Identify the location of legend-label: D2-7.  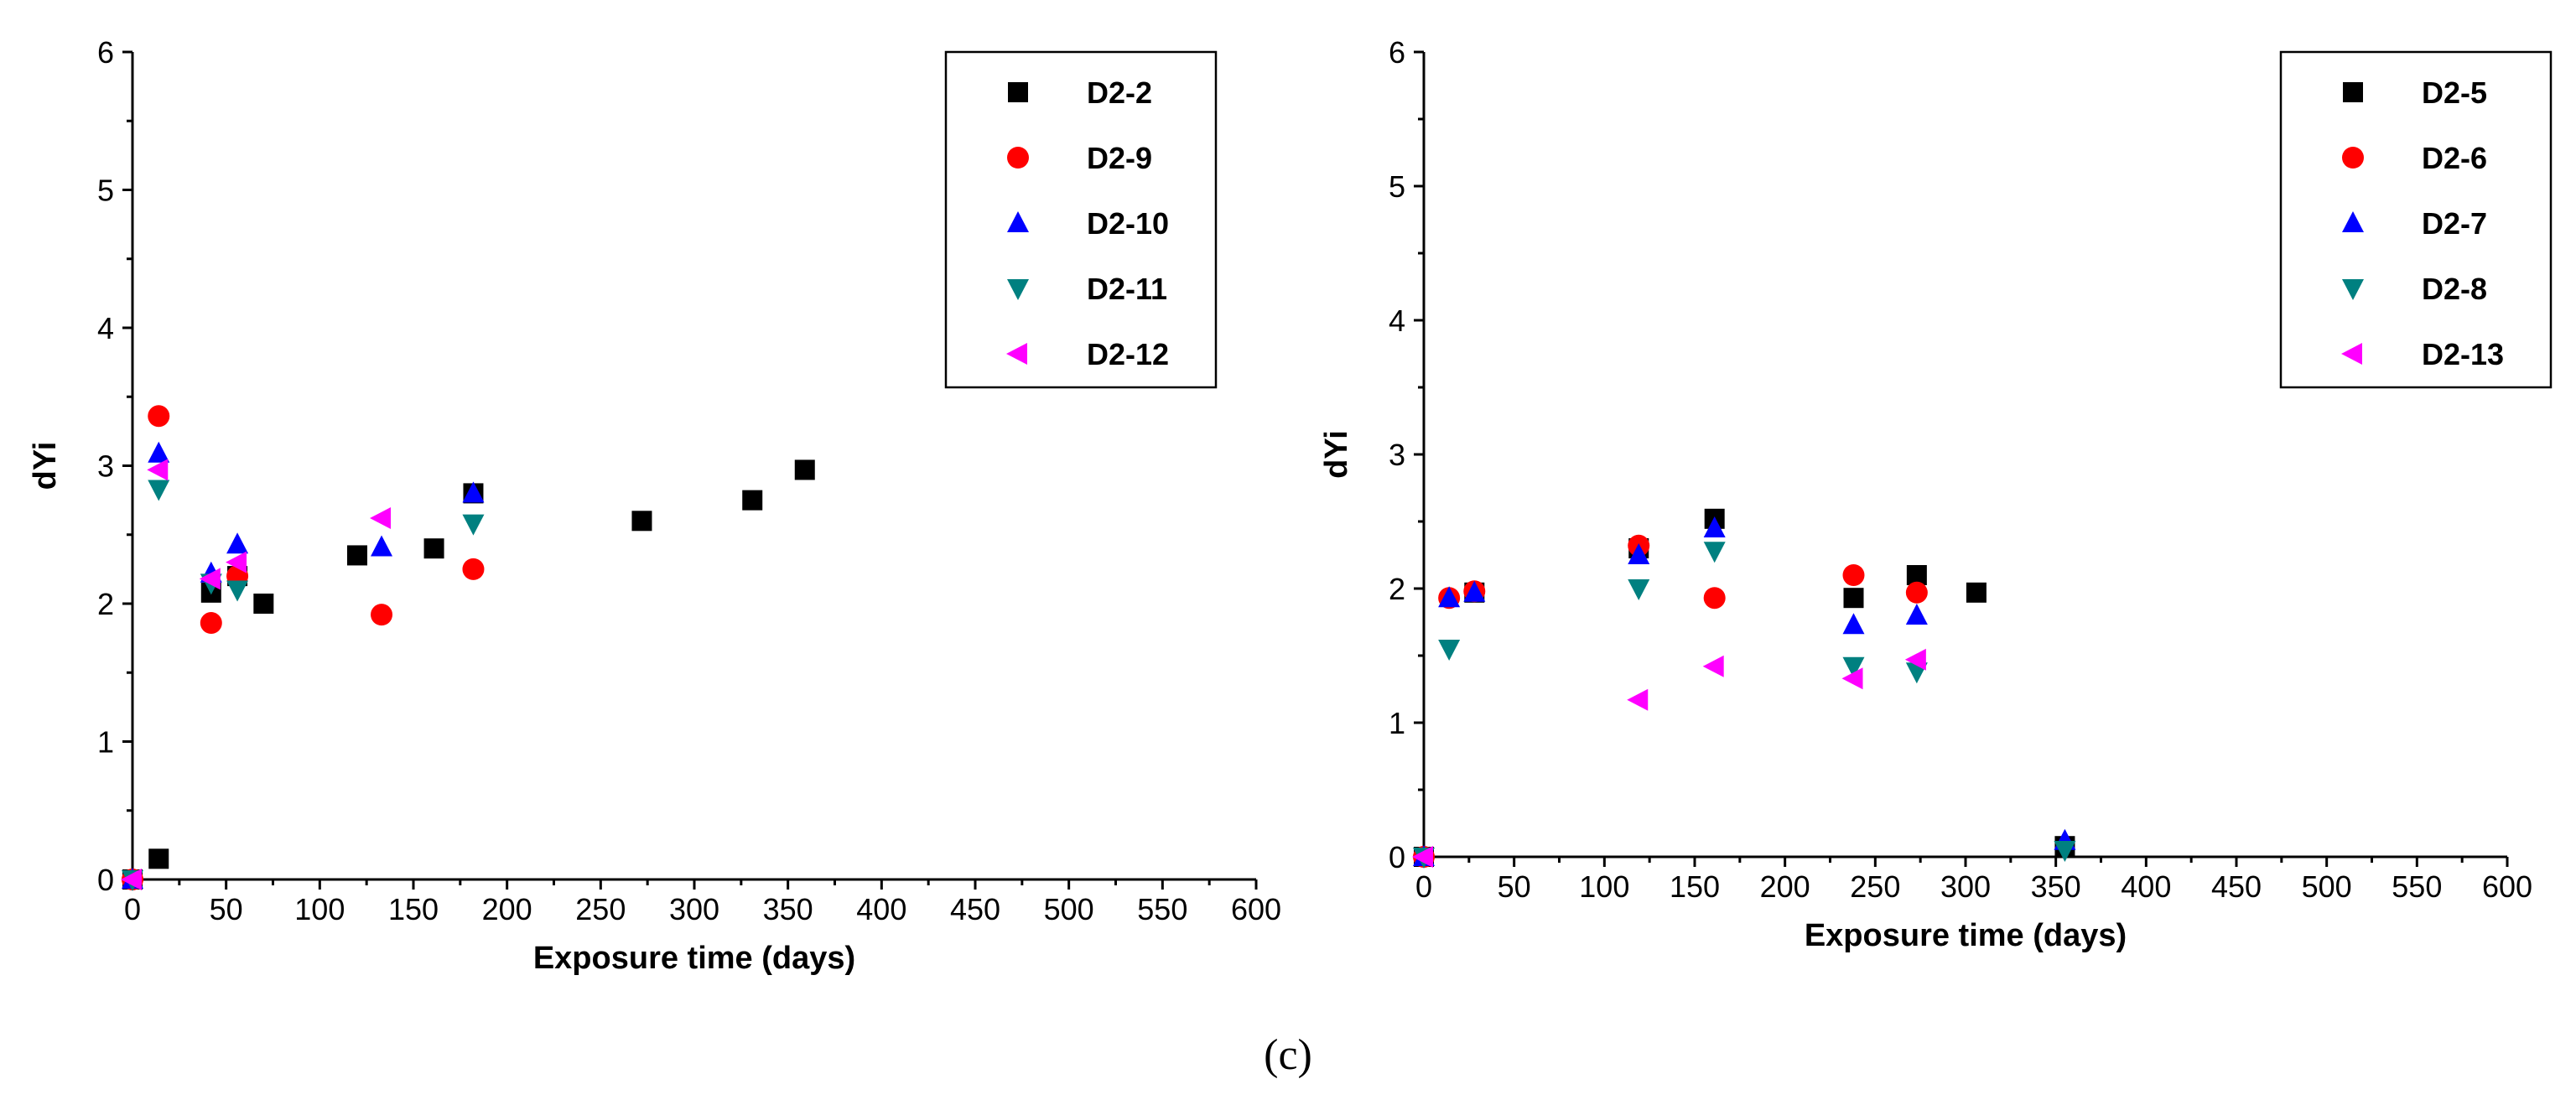
(2454, 223).